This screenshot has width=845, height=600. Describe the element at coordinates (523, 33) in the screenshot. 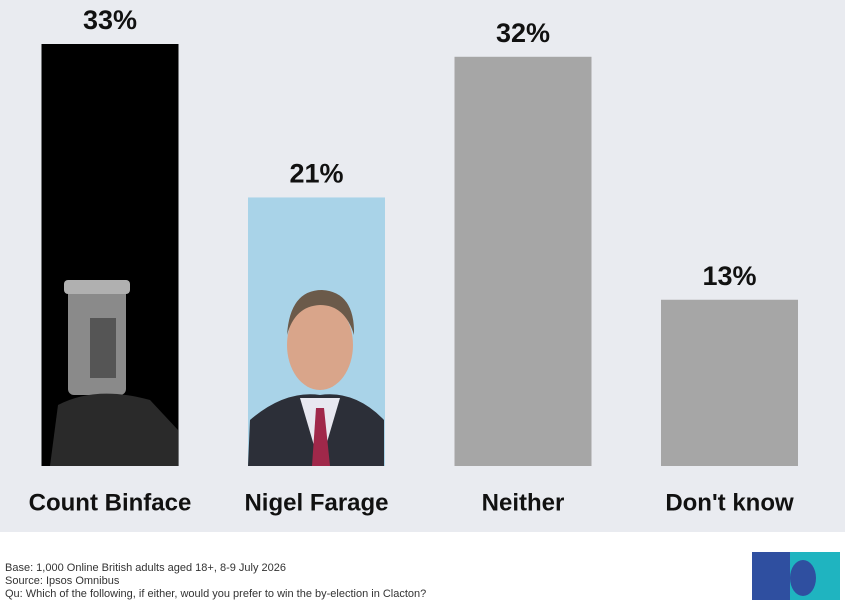

I see `value-label: 32%` at that location.